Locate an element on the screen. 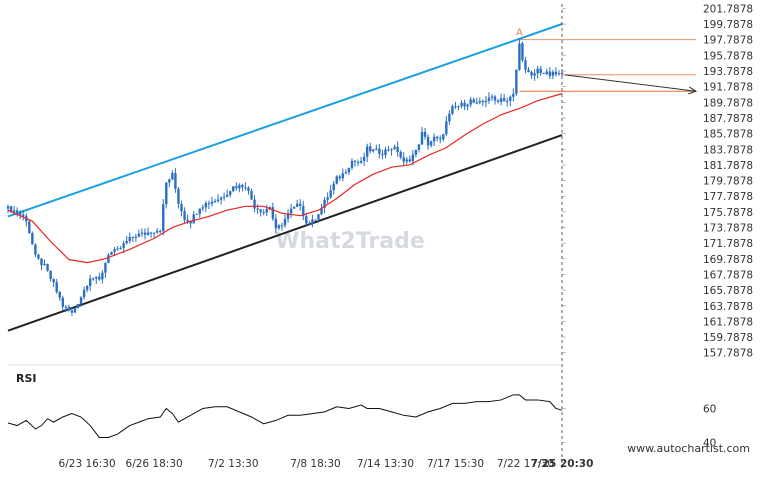 The image size is (760, 479). x-tick-label: 7/14 13:30 is located at coordinates (385, 464).